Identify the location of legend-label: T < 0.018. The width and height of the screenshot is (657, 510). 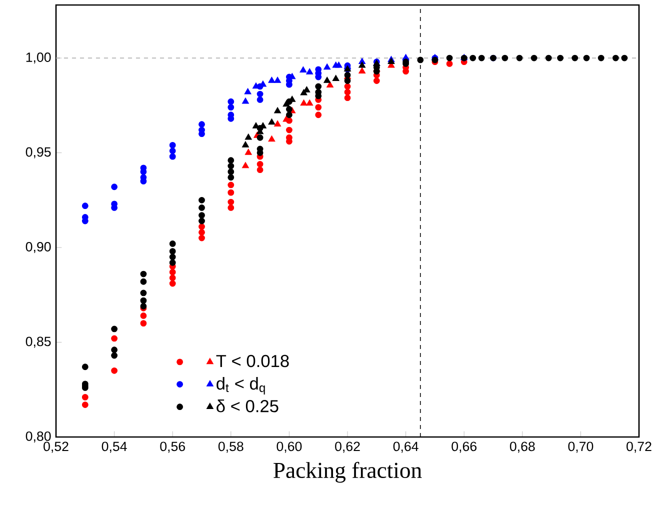
(252, 361).